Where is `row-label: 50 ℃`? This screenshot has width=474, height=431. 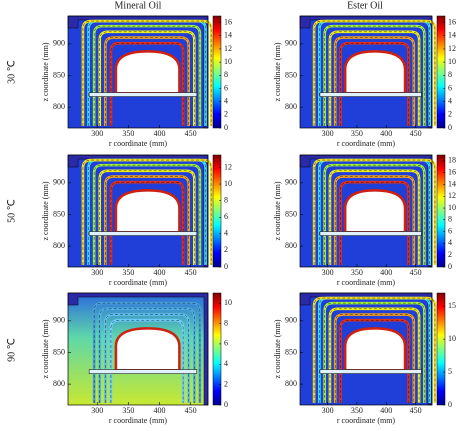 row-label: 50 ℃ is located at coordinates (11, 211).